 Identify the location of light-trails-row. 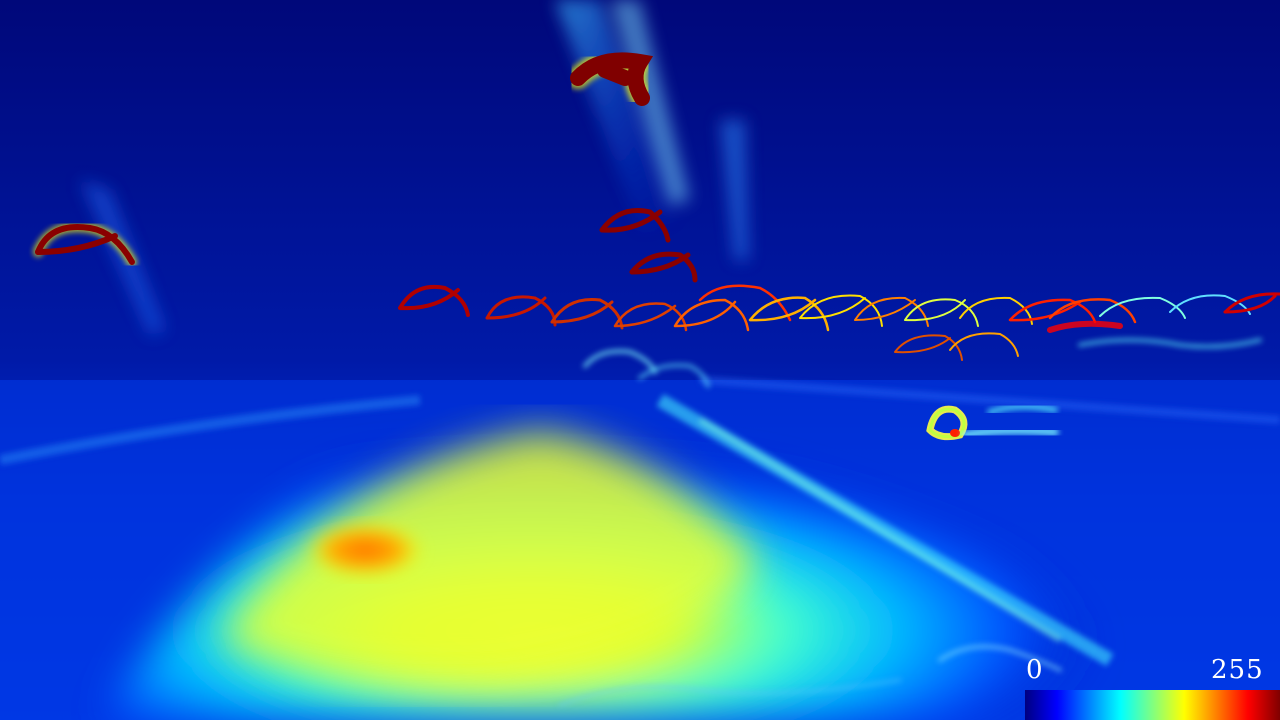
(839, 322).